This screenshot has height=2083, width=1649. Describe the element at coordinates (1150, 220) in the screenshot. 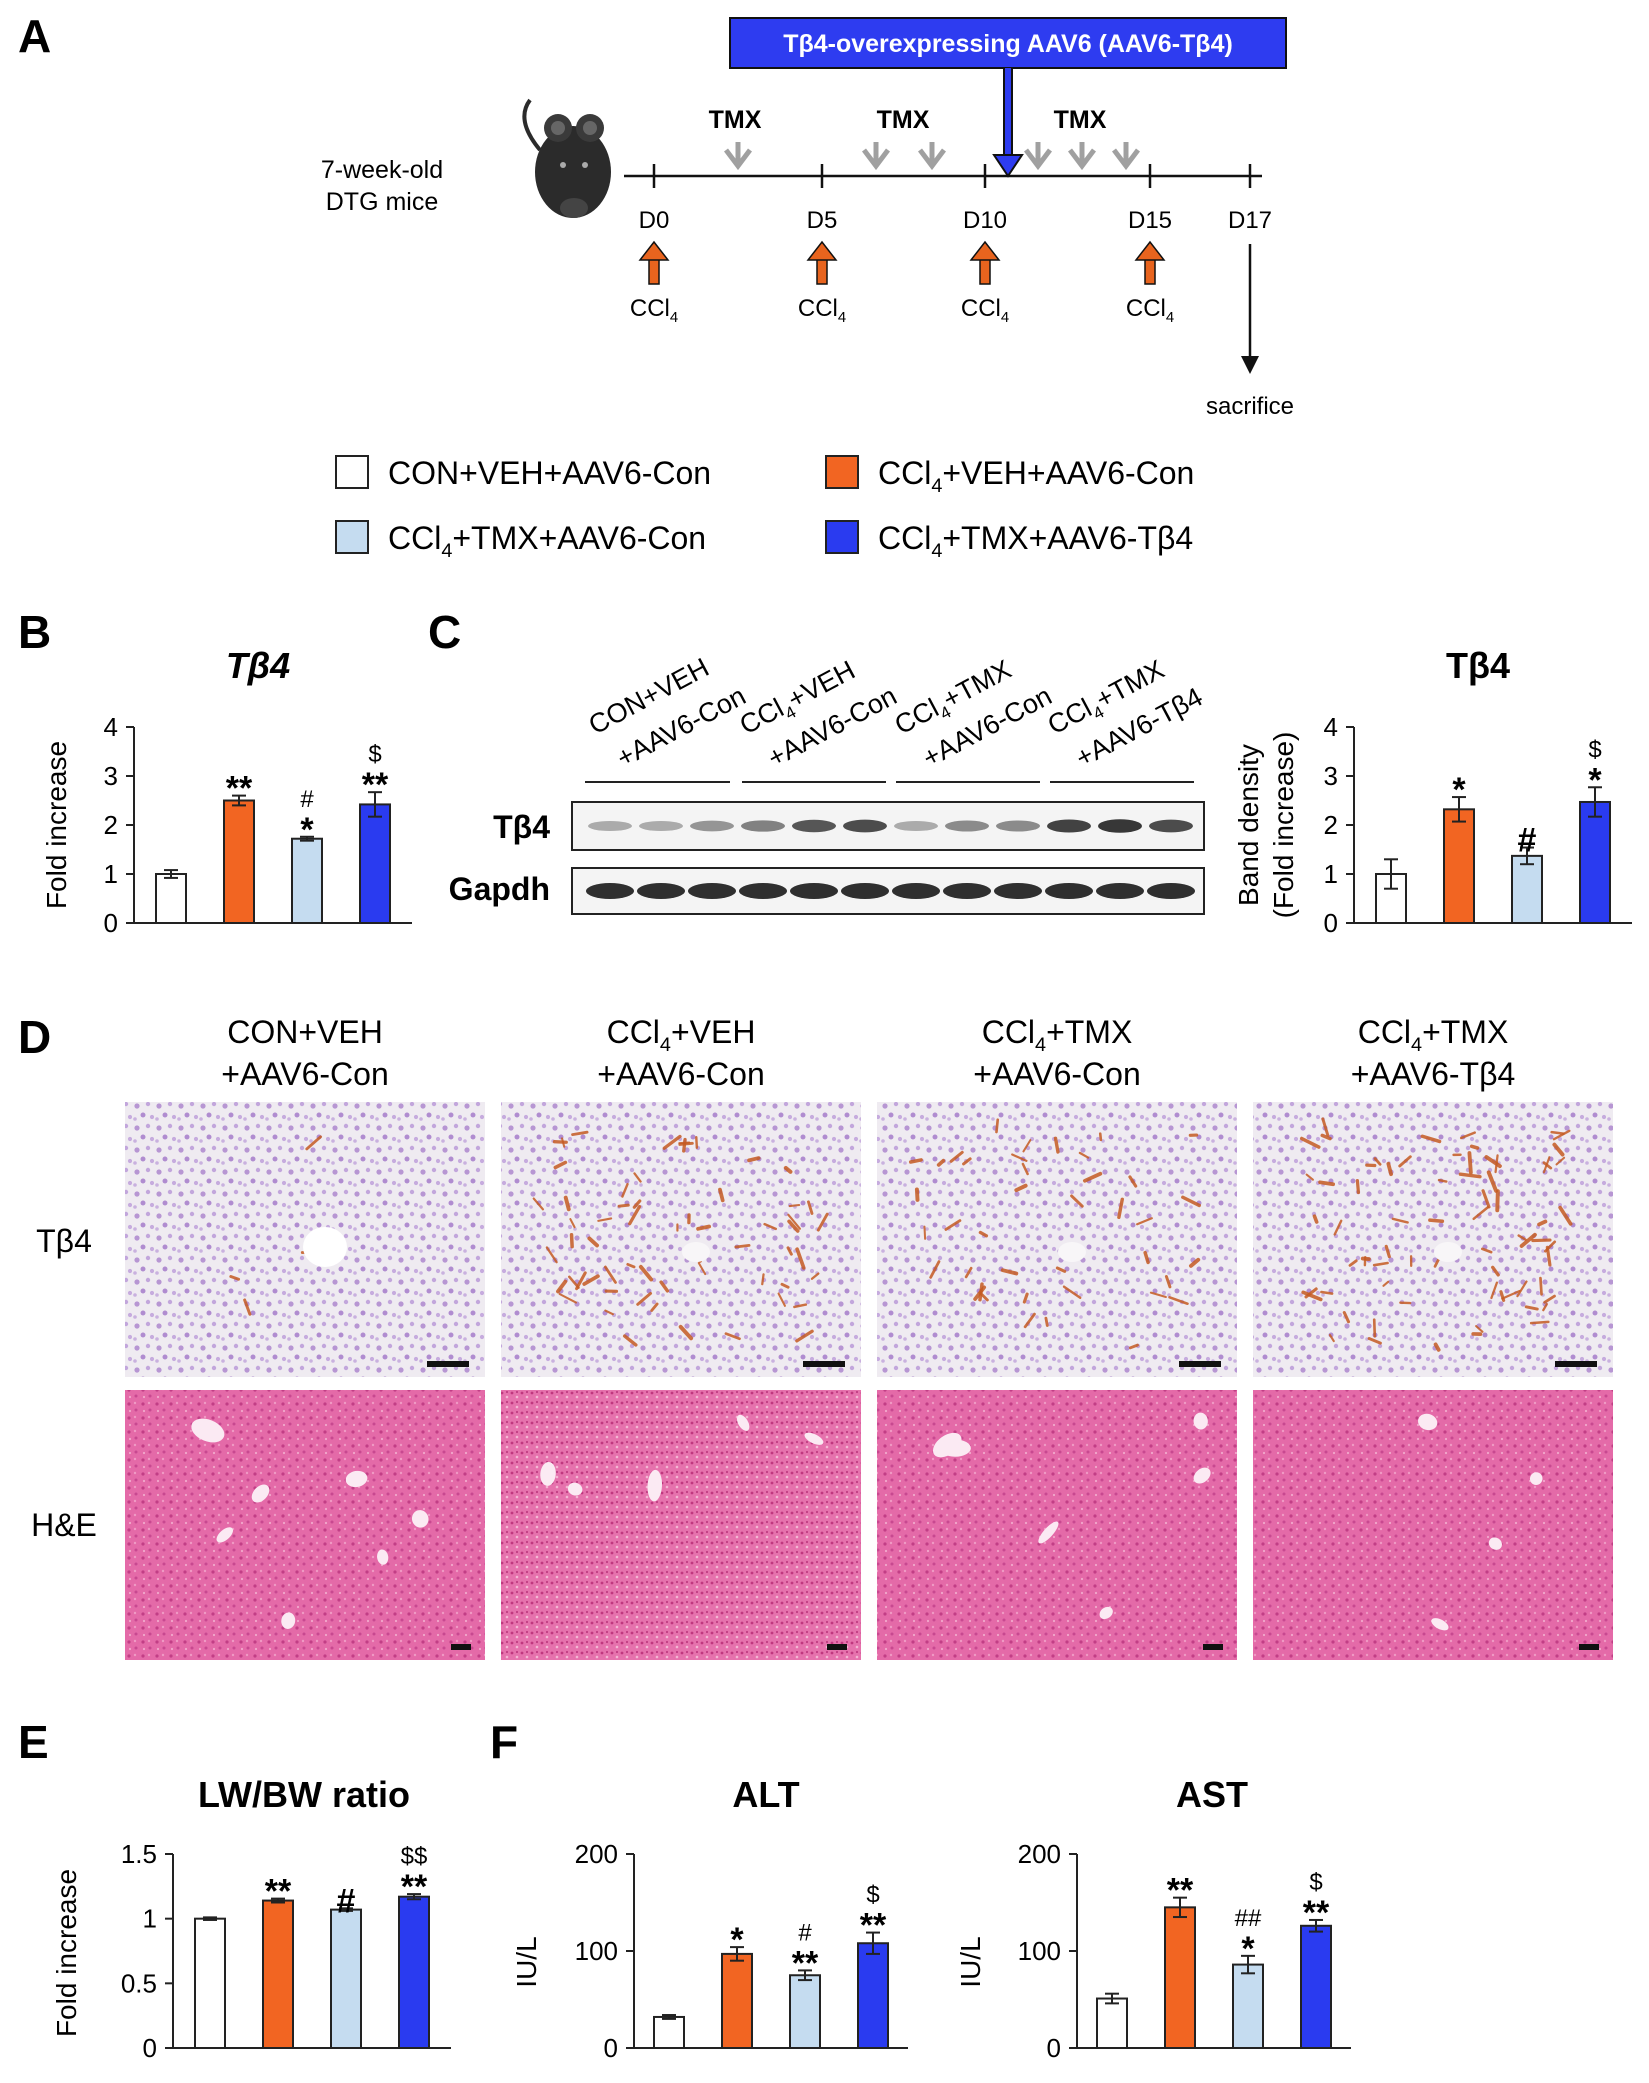

I see `day-label: D15` at that location.